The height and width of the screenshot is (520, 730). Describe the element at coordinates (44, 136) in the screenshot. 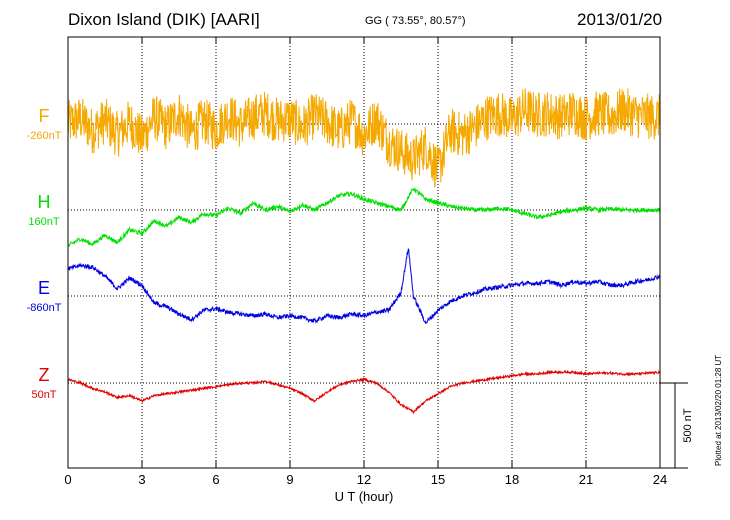

I see `series-baseline-f: -260nT` at that location.